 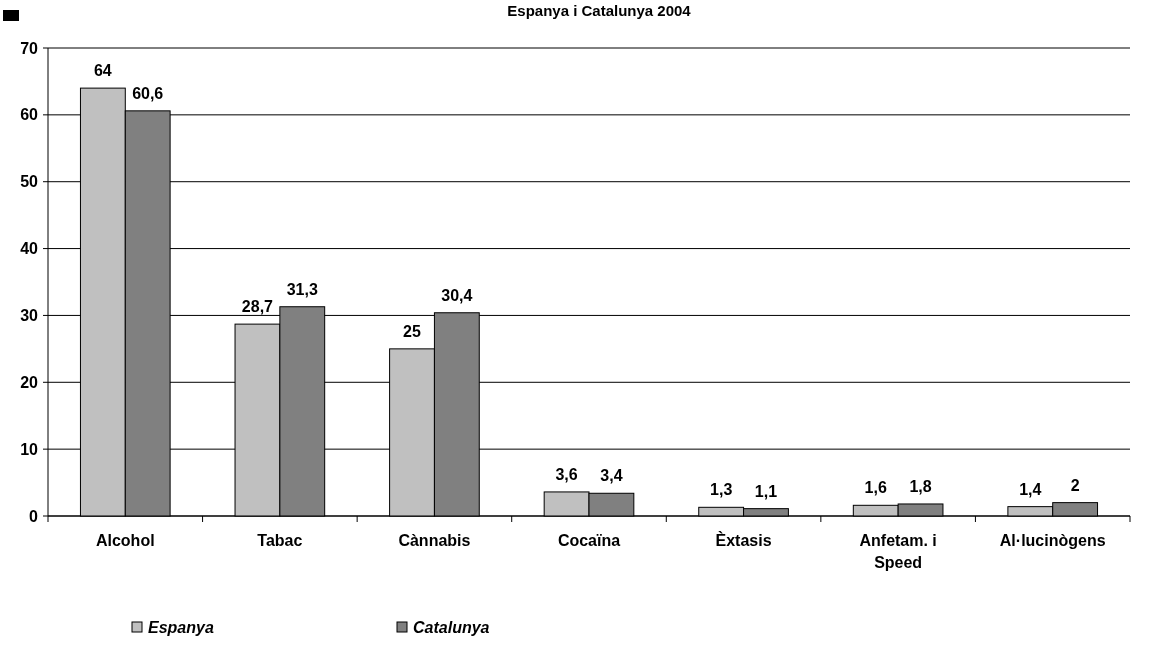 I want to click on x-tick-label: Anfetam. i Speed, so click(x=898, y=551).